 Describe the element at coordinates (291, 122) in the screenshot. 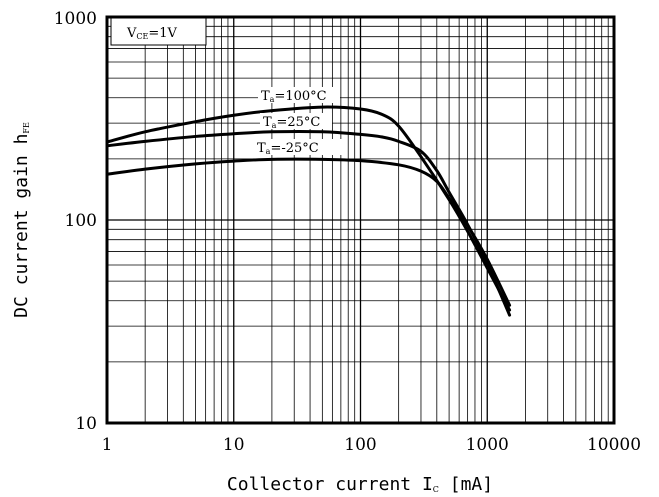

I see `series-label-25c-text: Ta=25°C` at that location.